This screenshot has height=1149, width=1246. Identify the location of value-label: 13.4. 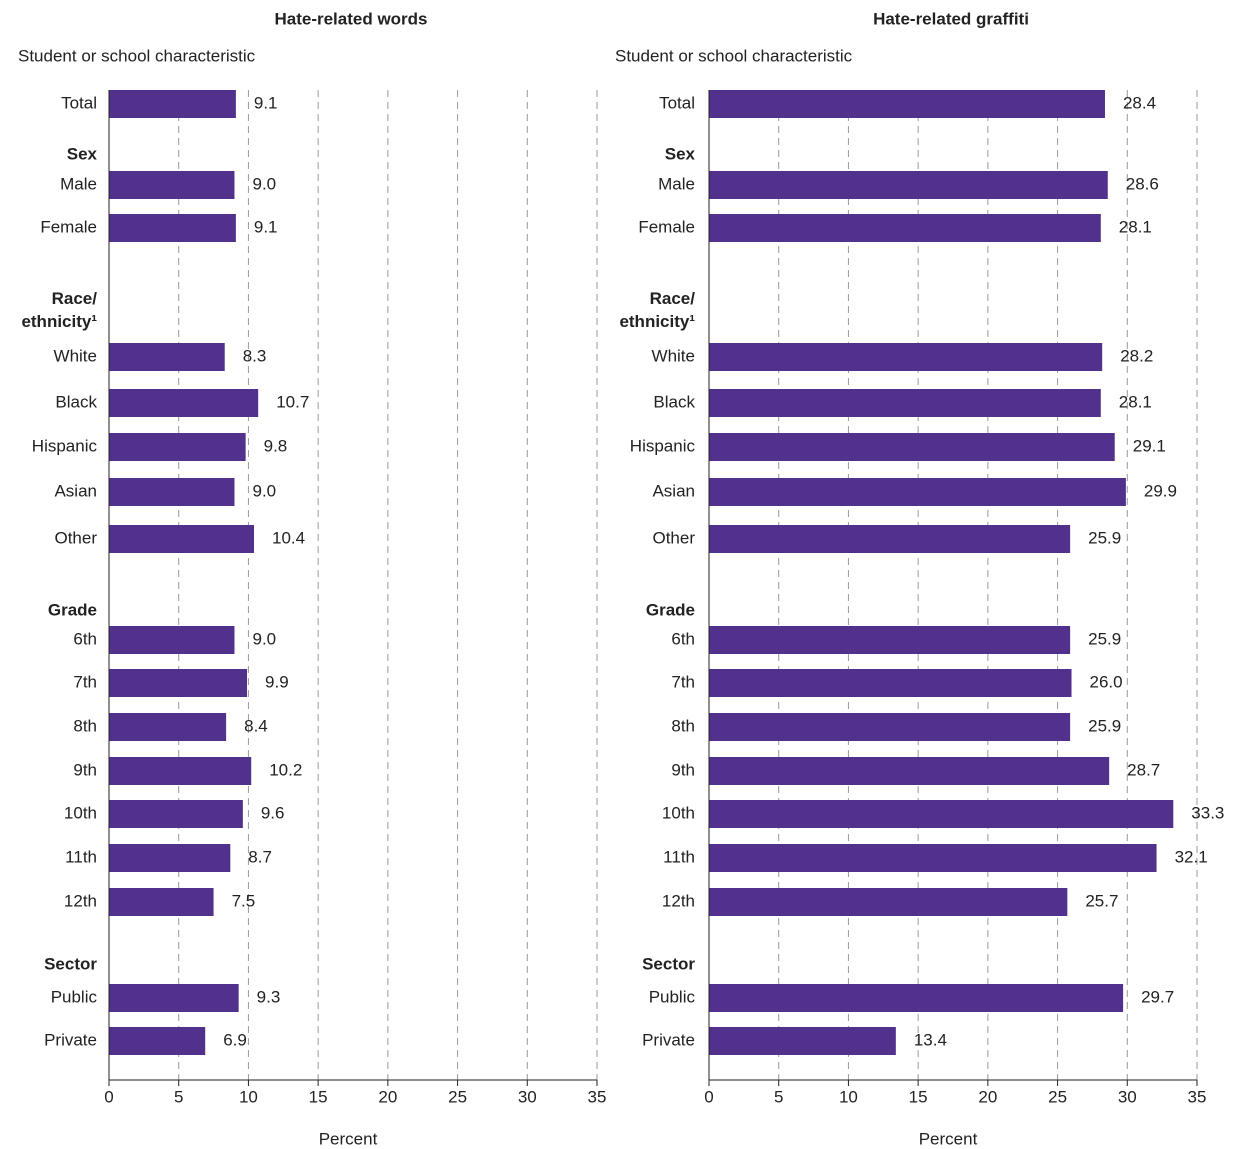
(930, 1039).